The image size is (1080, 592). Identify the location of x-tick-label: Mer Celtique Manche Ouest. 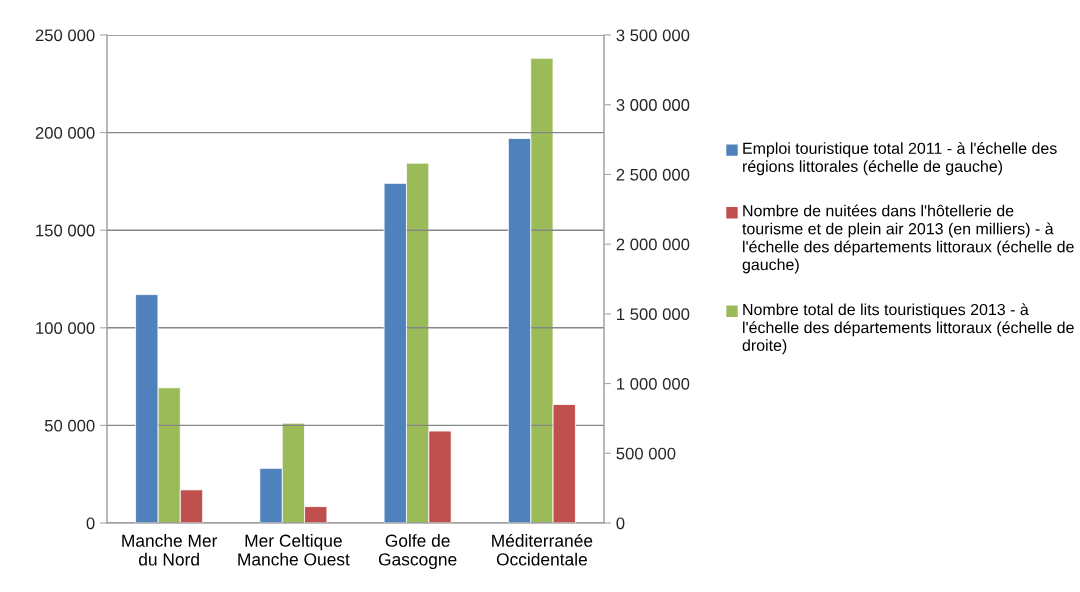
(294, 550).